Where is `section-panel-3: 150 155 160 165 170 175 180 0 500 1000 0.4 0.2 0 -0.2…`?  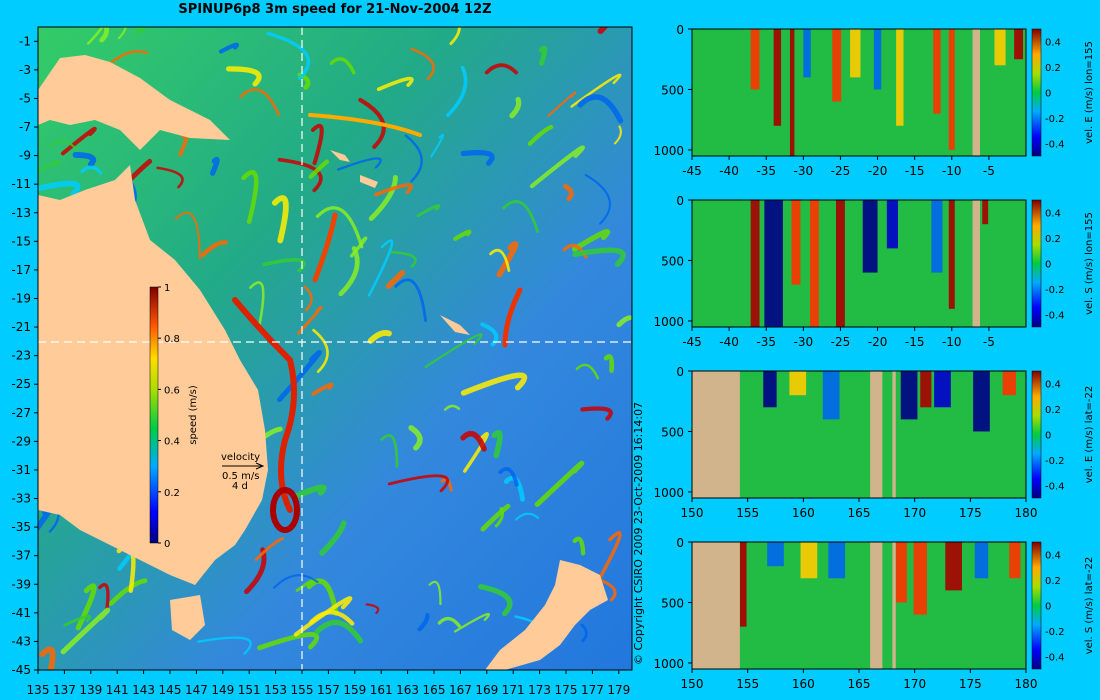 section-panel-3: 150 155 160 165 170 175 180 0 500 1000 0.4 0.2 0 -0.2… is located at coordinates (874, 442).